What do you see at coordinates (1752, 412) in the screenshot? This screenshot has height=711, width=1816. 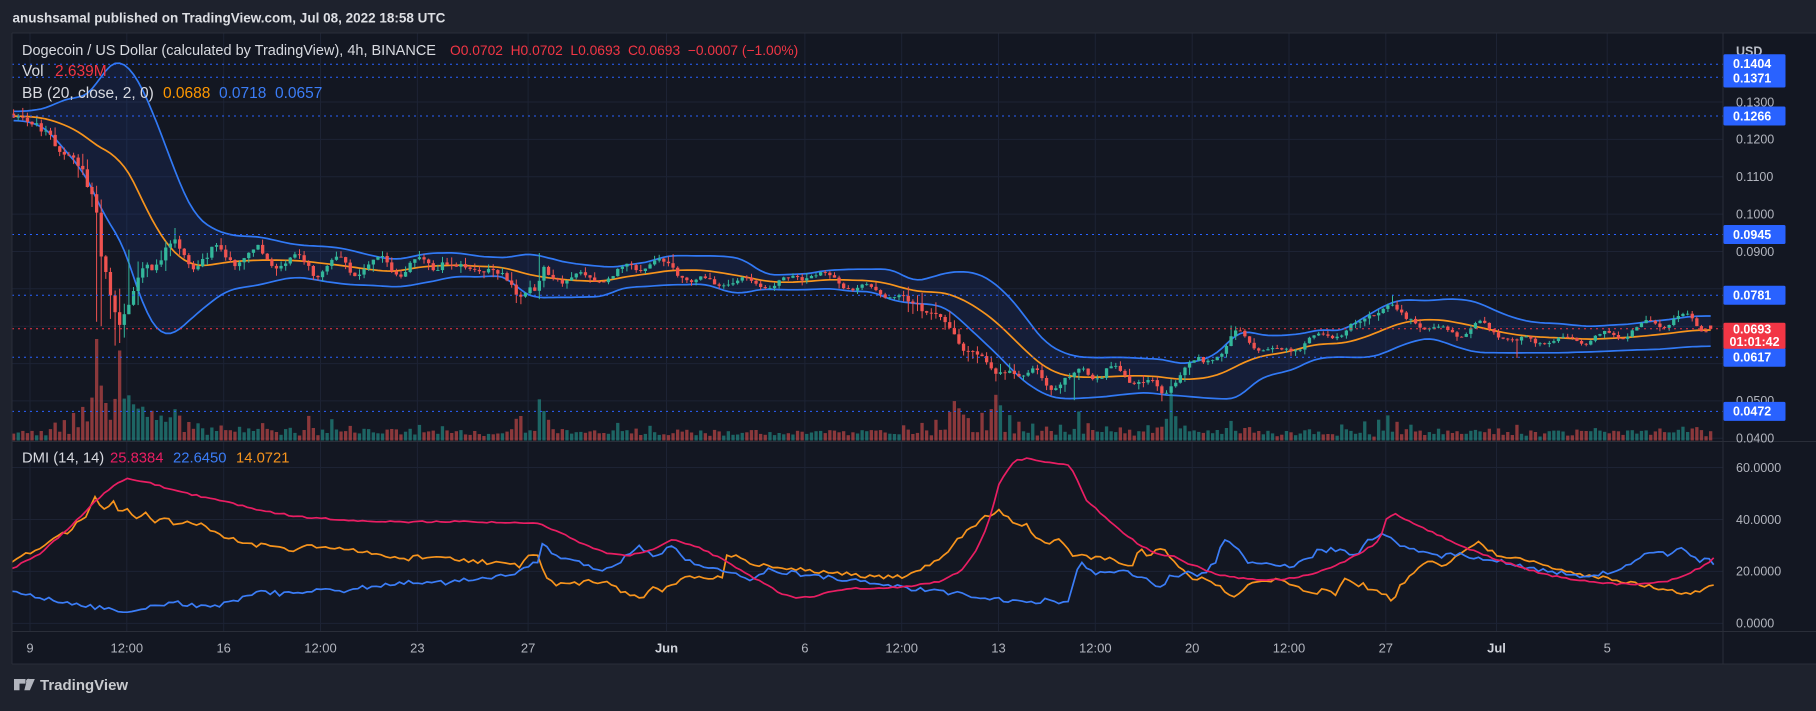 I see `svg-text: 0.0472` at bounding box center [1752, 412].